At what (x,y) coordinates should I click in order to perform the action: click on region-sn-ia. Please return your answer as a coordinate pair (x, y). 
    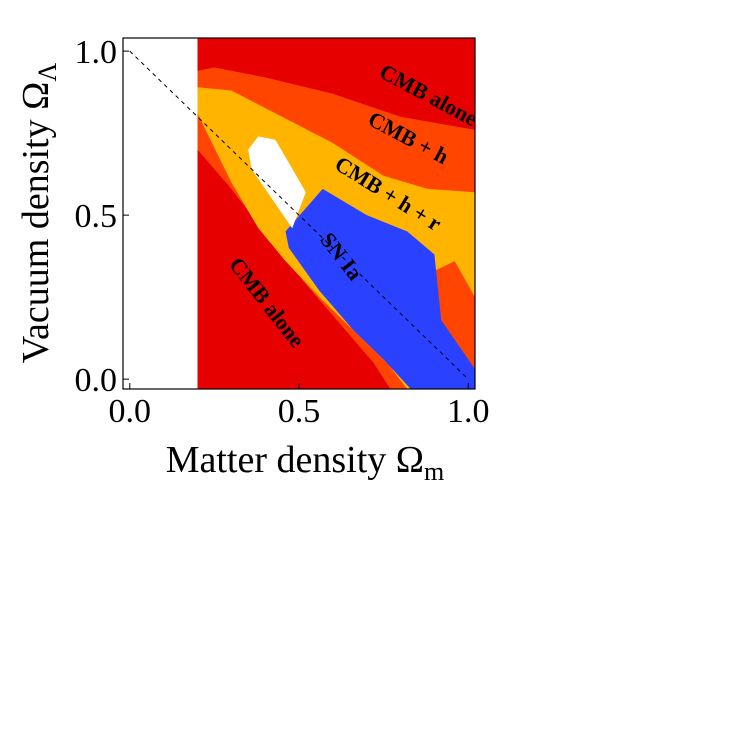
    Looking at the image, I should click on (380, 288).